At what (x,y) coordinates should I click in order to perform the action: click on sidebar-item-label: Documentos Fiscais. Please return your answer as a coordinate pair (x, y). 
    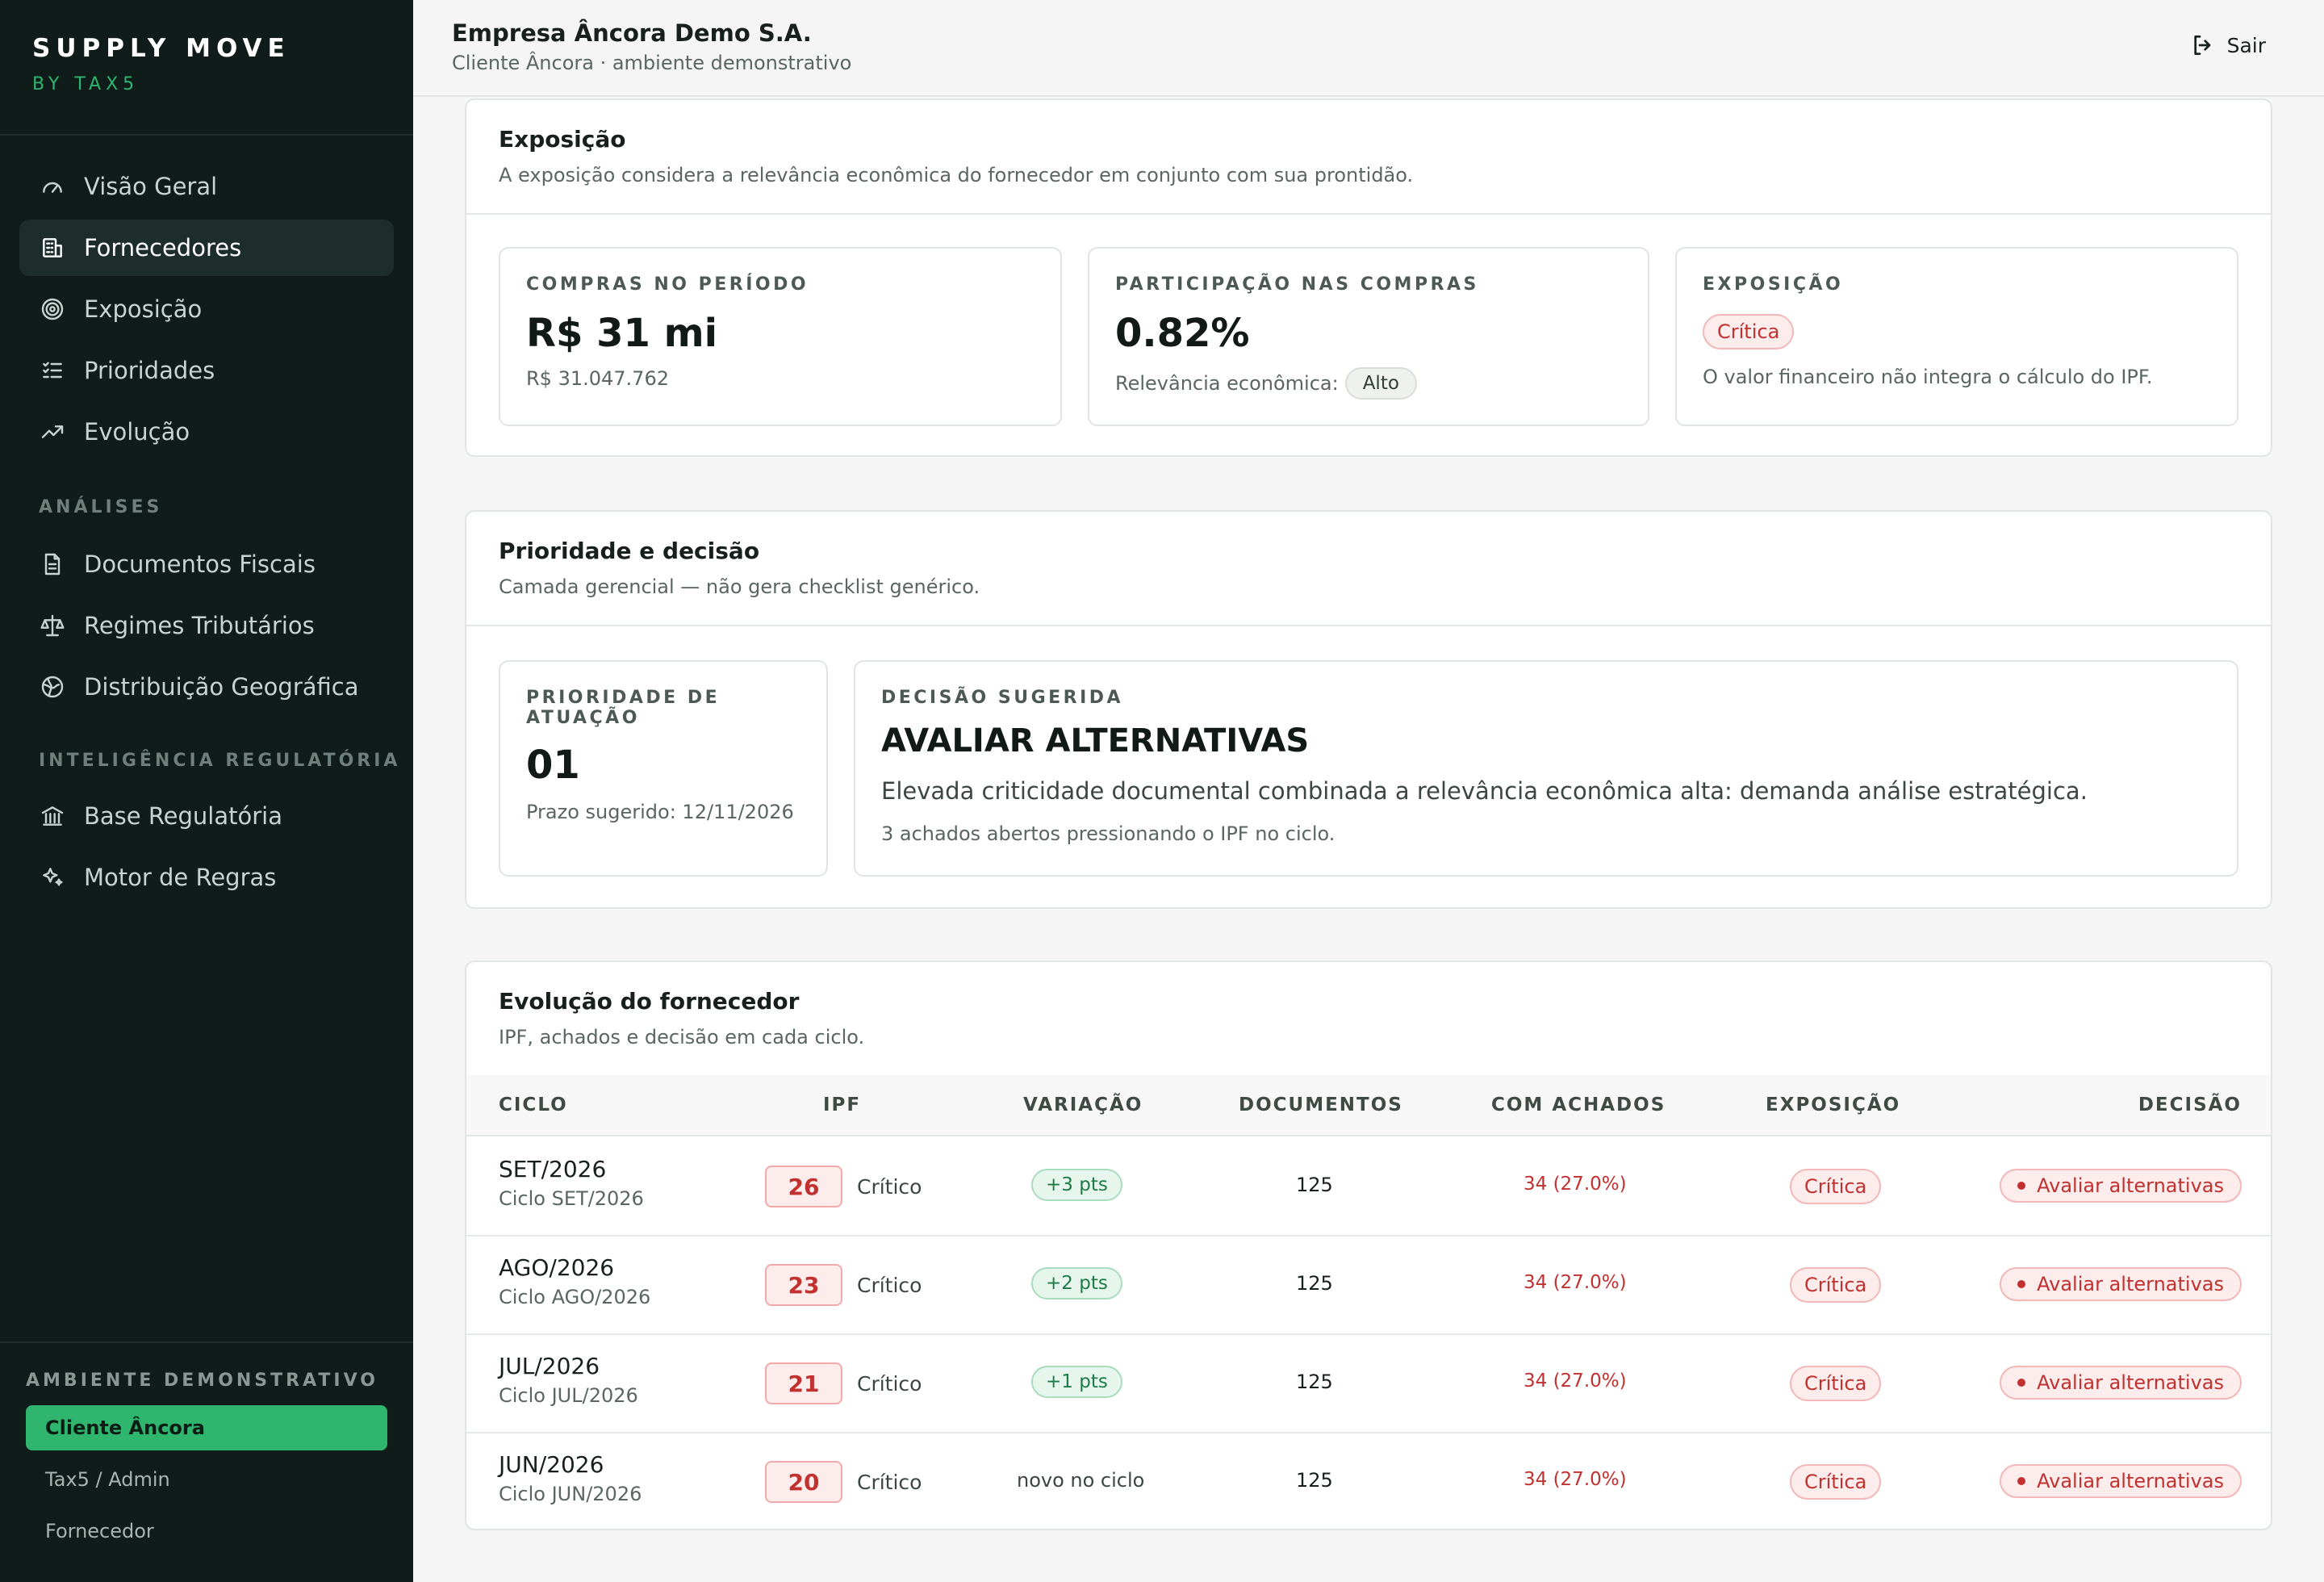
    Looking at the image, I should click on (200, 564).